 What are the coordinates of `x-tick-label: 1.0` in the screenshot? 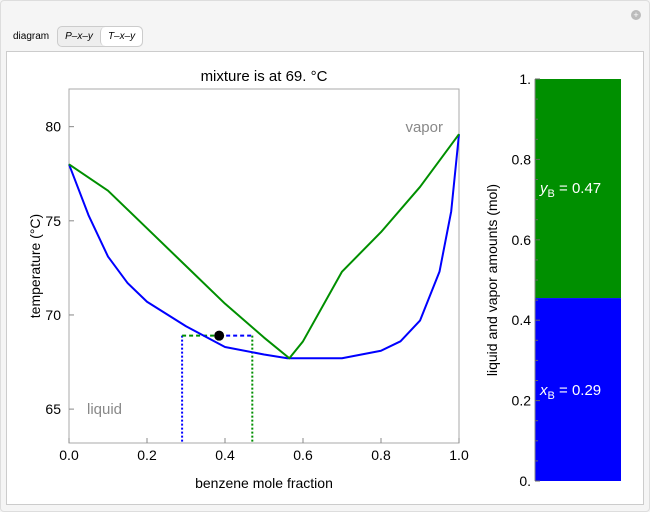 It's located at (459, 455).